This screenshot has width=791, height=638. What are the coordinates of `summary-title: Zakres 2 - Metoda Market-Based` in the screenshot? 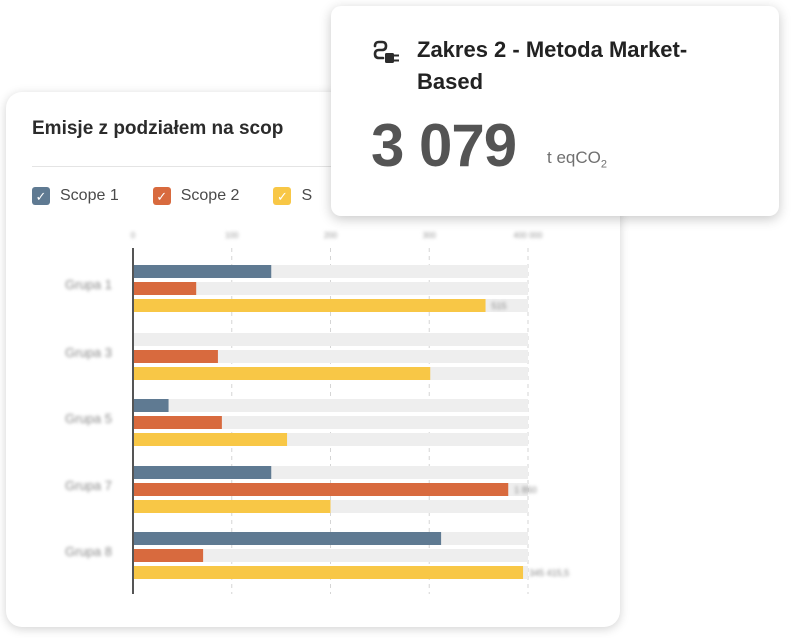 It's located at (552, 65).